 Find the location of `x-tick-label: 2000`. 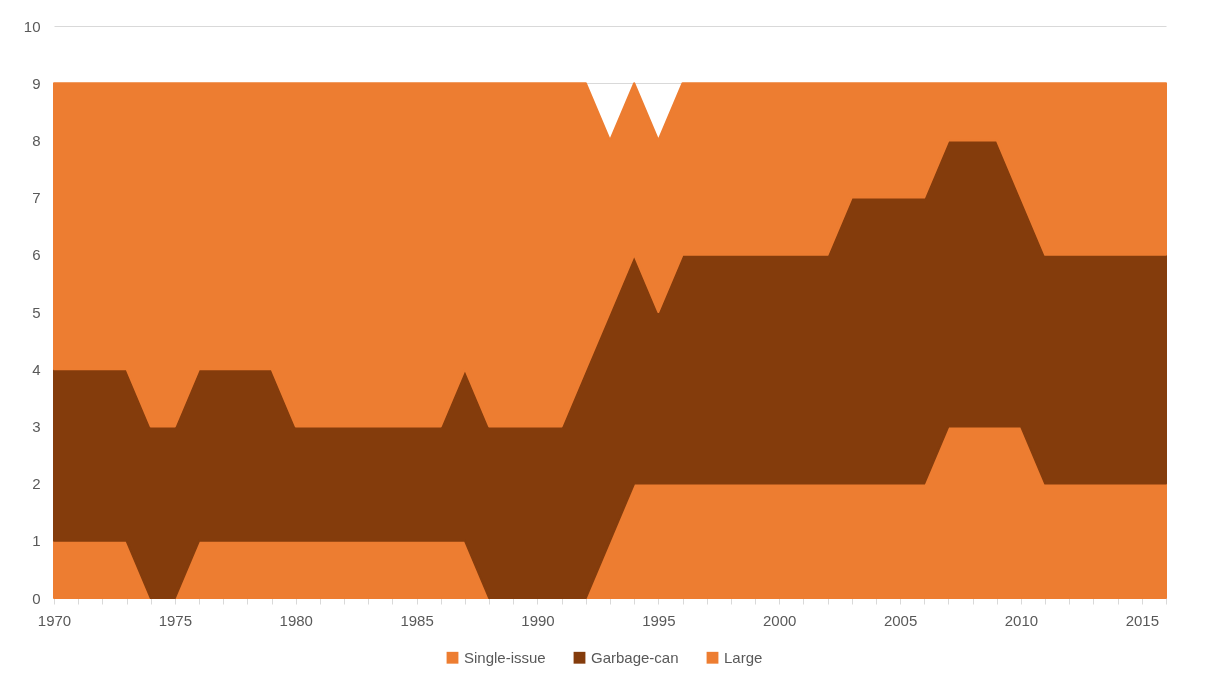

x-tick-label: 2000 is located at coordinates (780, 620).